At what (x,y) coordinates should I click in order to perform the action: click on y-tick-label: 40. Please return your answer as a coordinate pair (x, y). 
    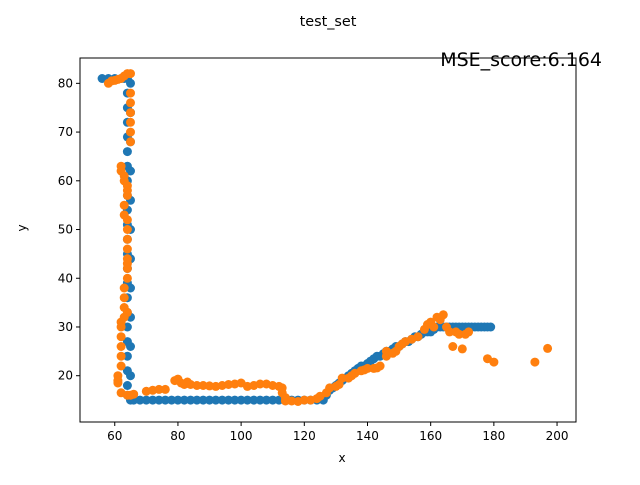
    Looking at the image, I should click on (65, 278).